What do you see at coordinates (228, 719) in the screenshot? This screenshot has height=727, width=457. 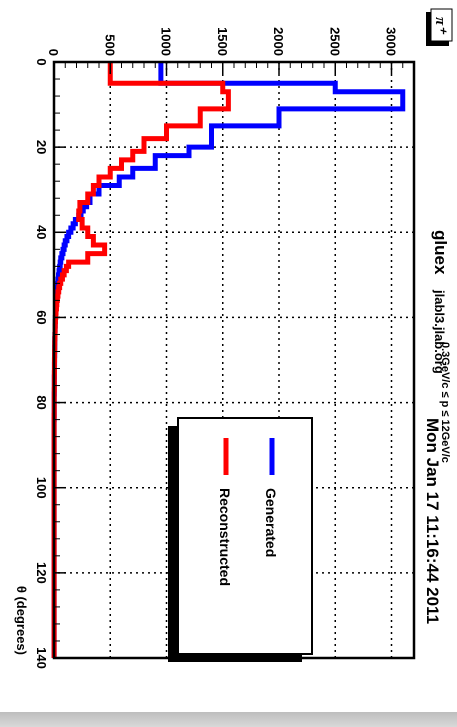 I see `window-bottom-bar` at bounding box center [228, 719].